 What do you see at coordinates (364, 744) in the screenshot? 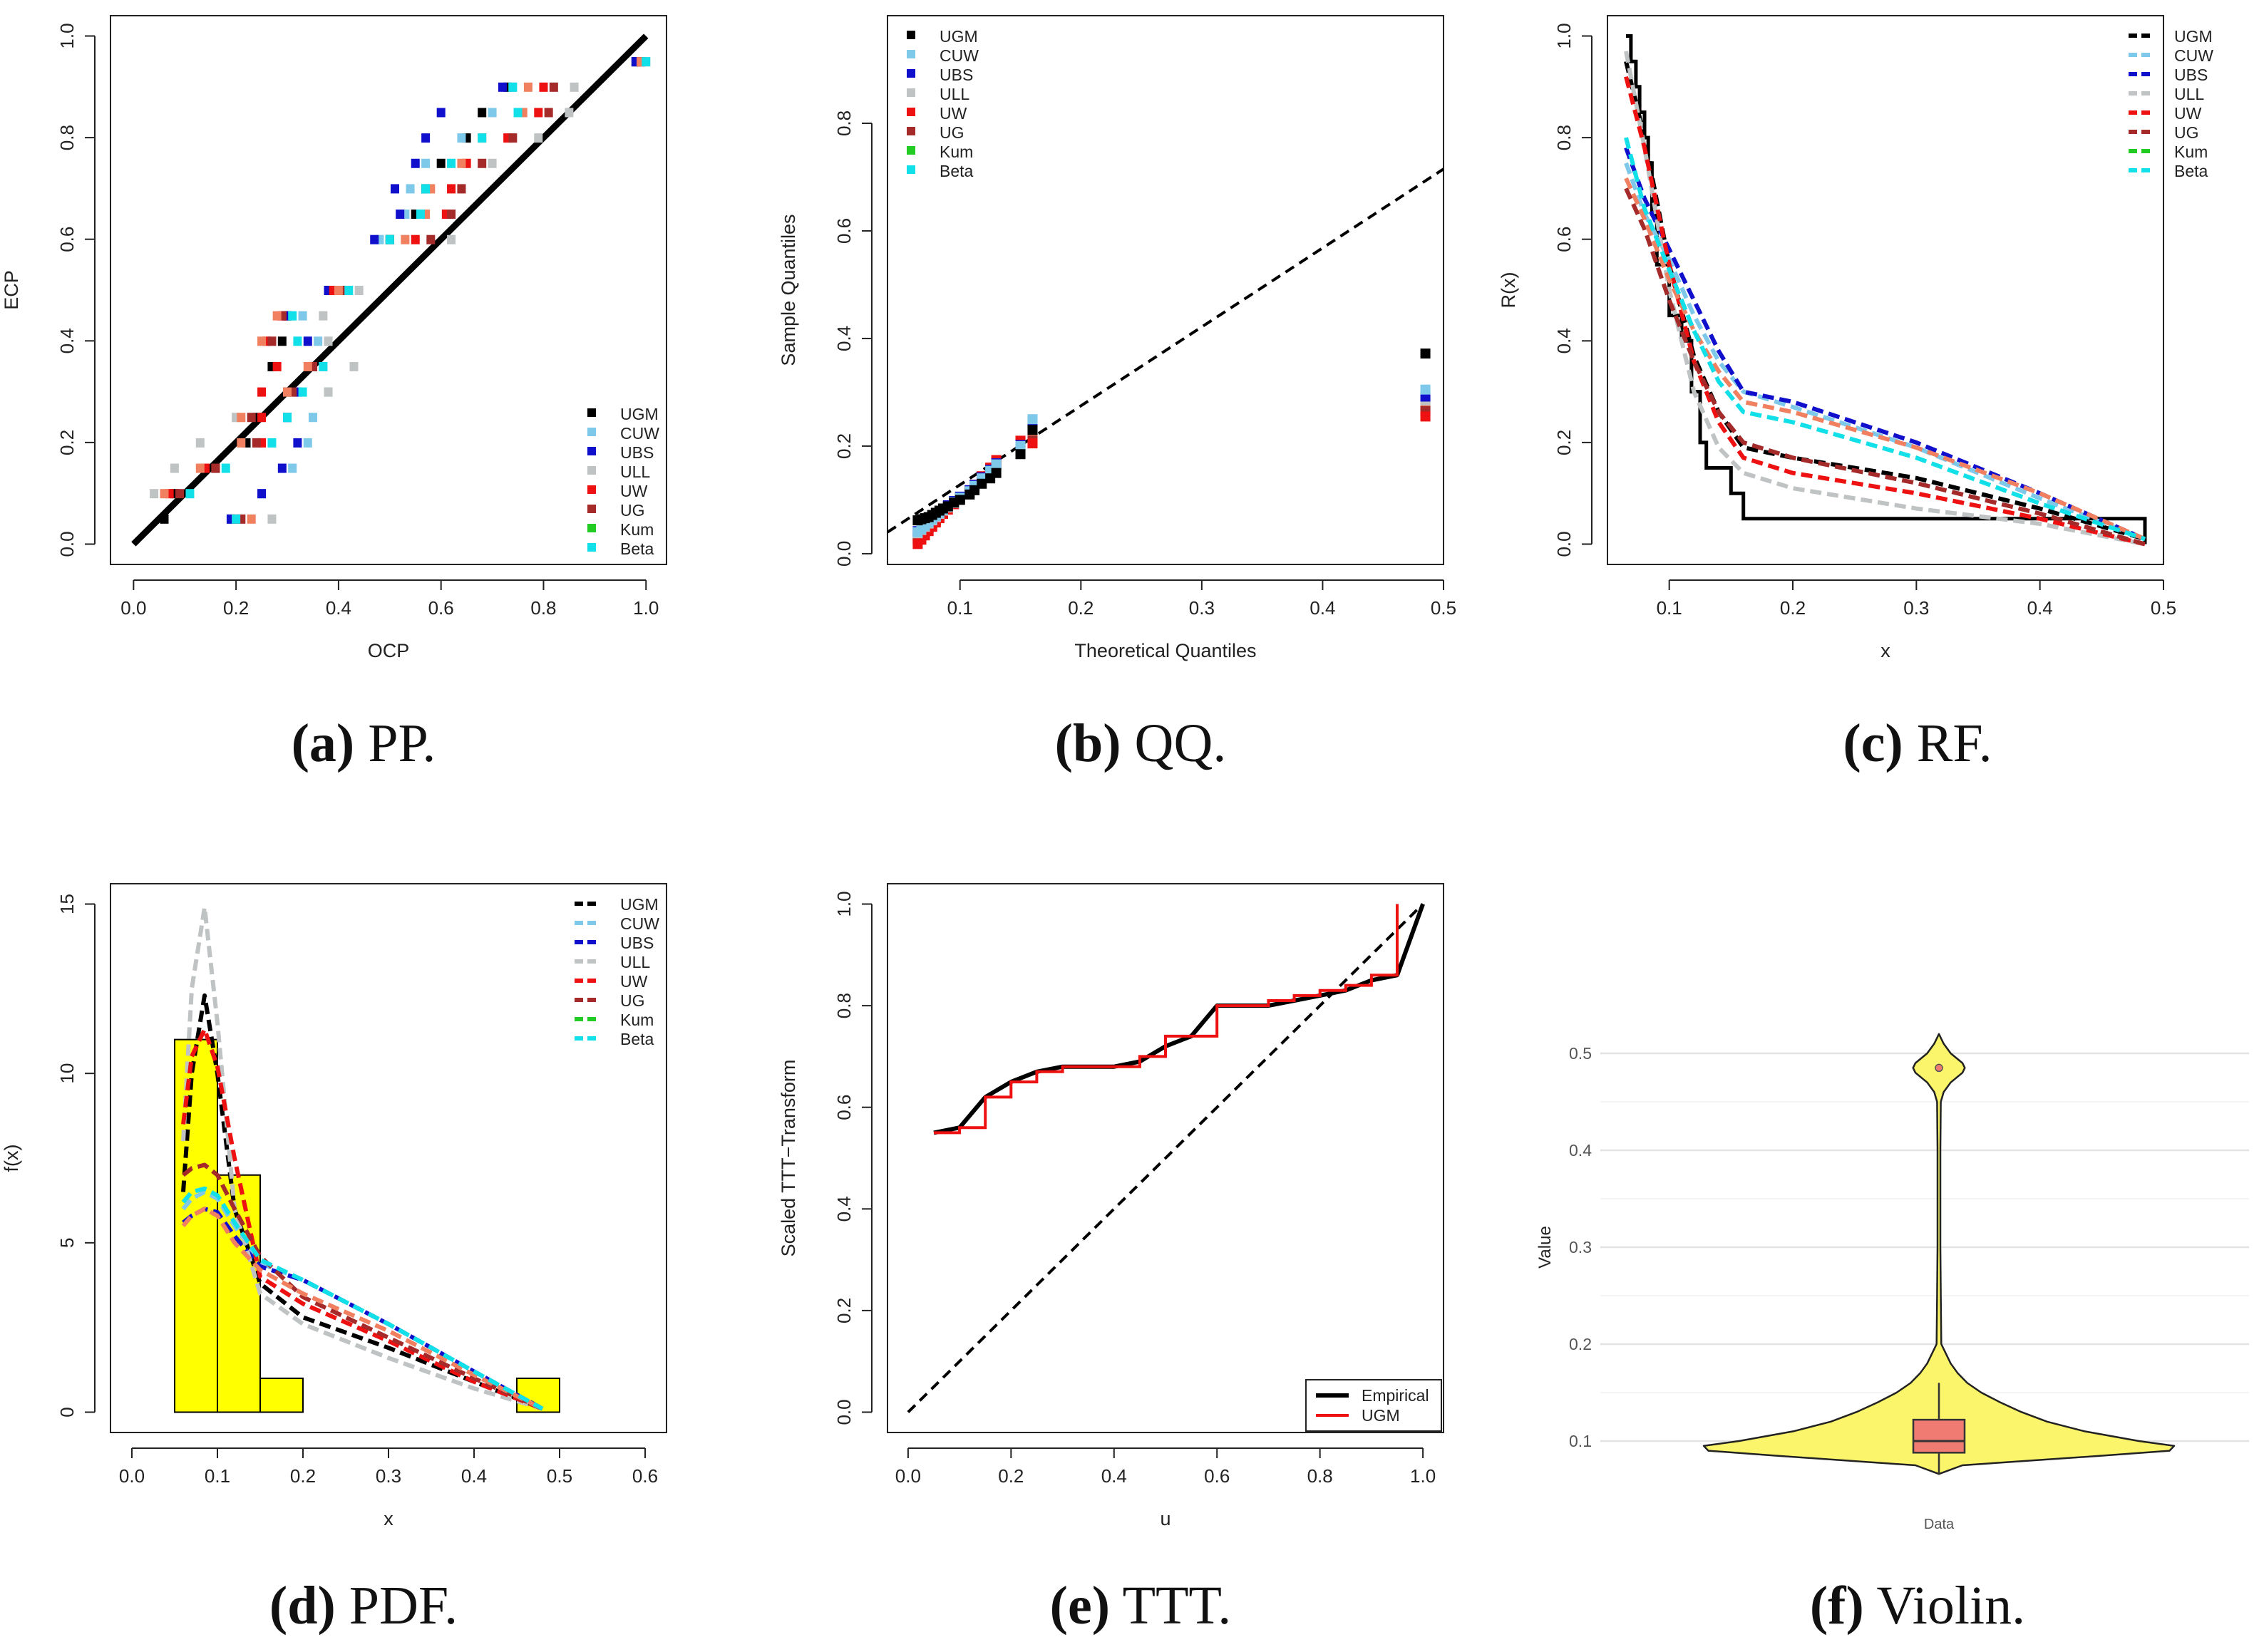
I see `caption-a: (a) PP.` at bounding box center [364, 744].